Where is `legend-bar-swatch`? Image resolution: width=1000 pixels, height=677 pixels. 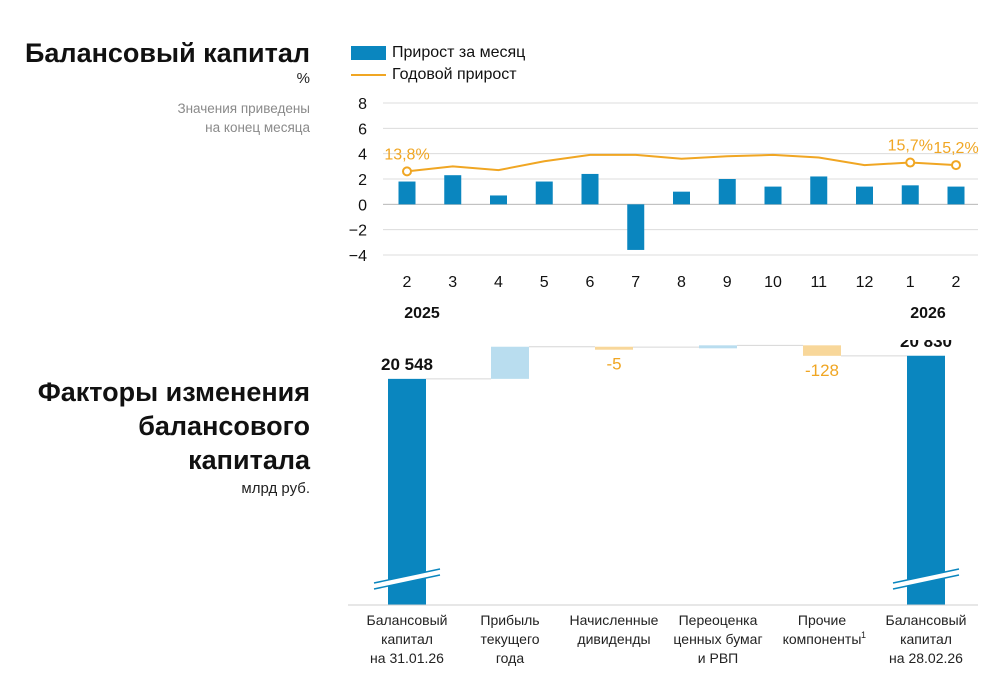
legend-bar-swatch is located at coordinates (368, 53).